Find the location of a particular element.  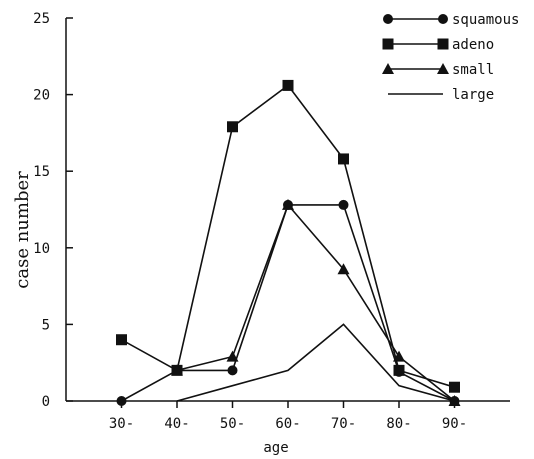

legend: squamous adeno small large is located at coordinates (450, 57).